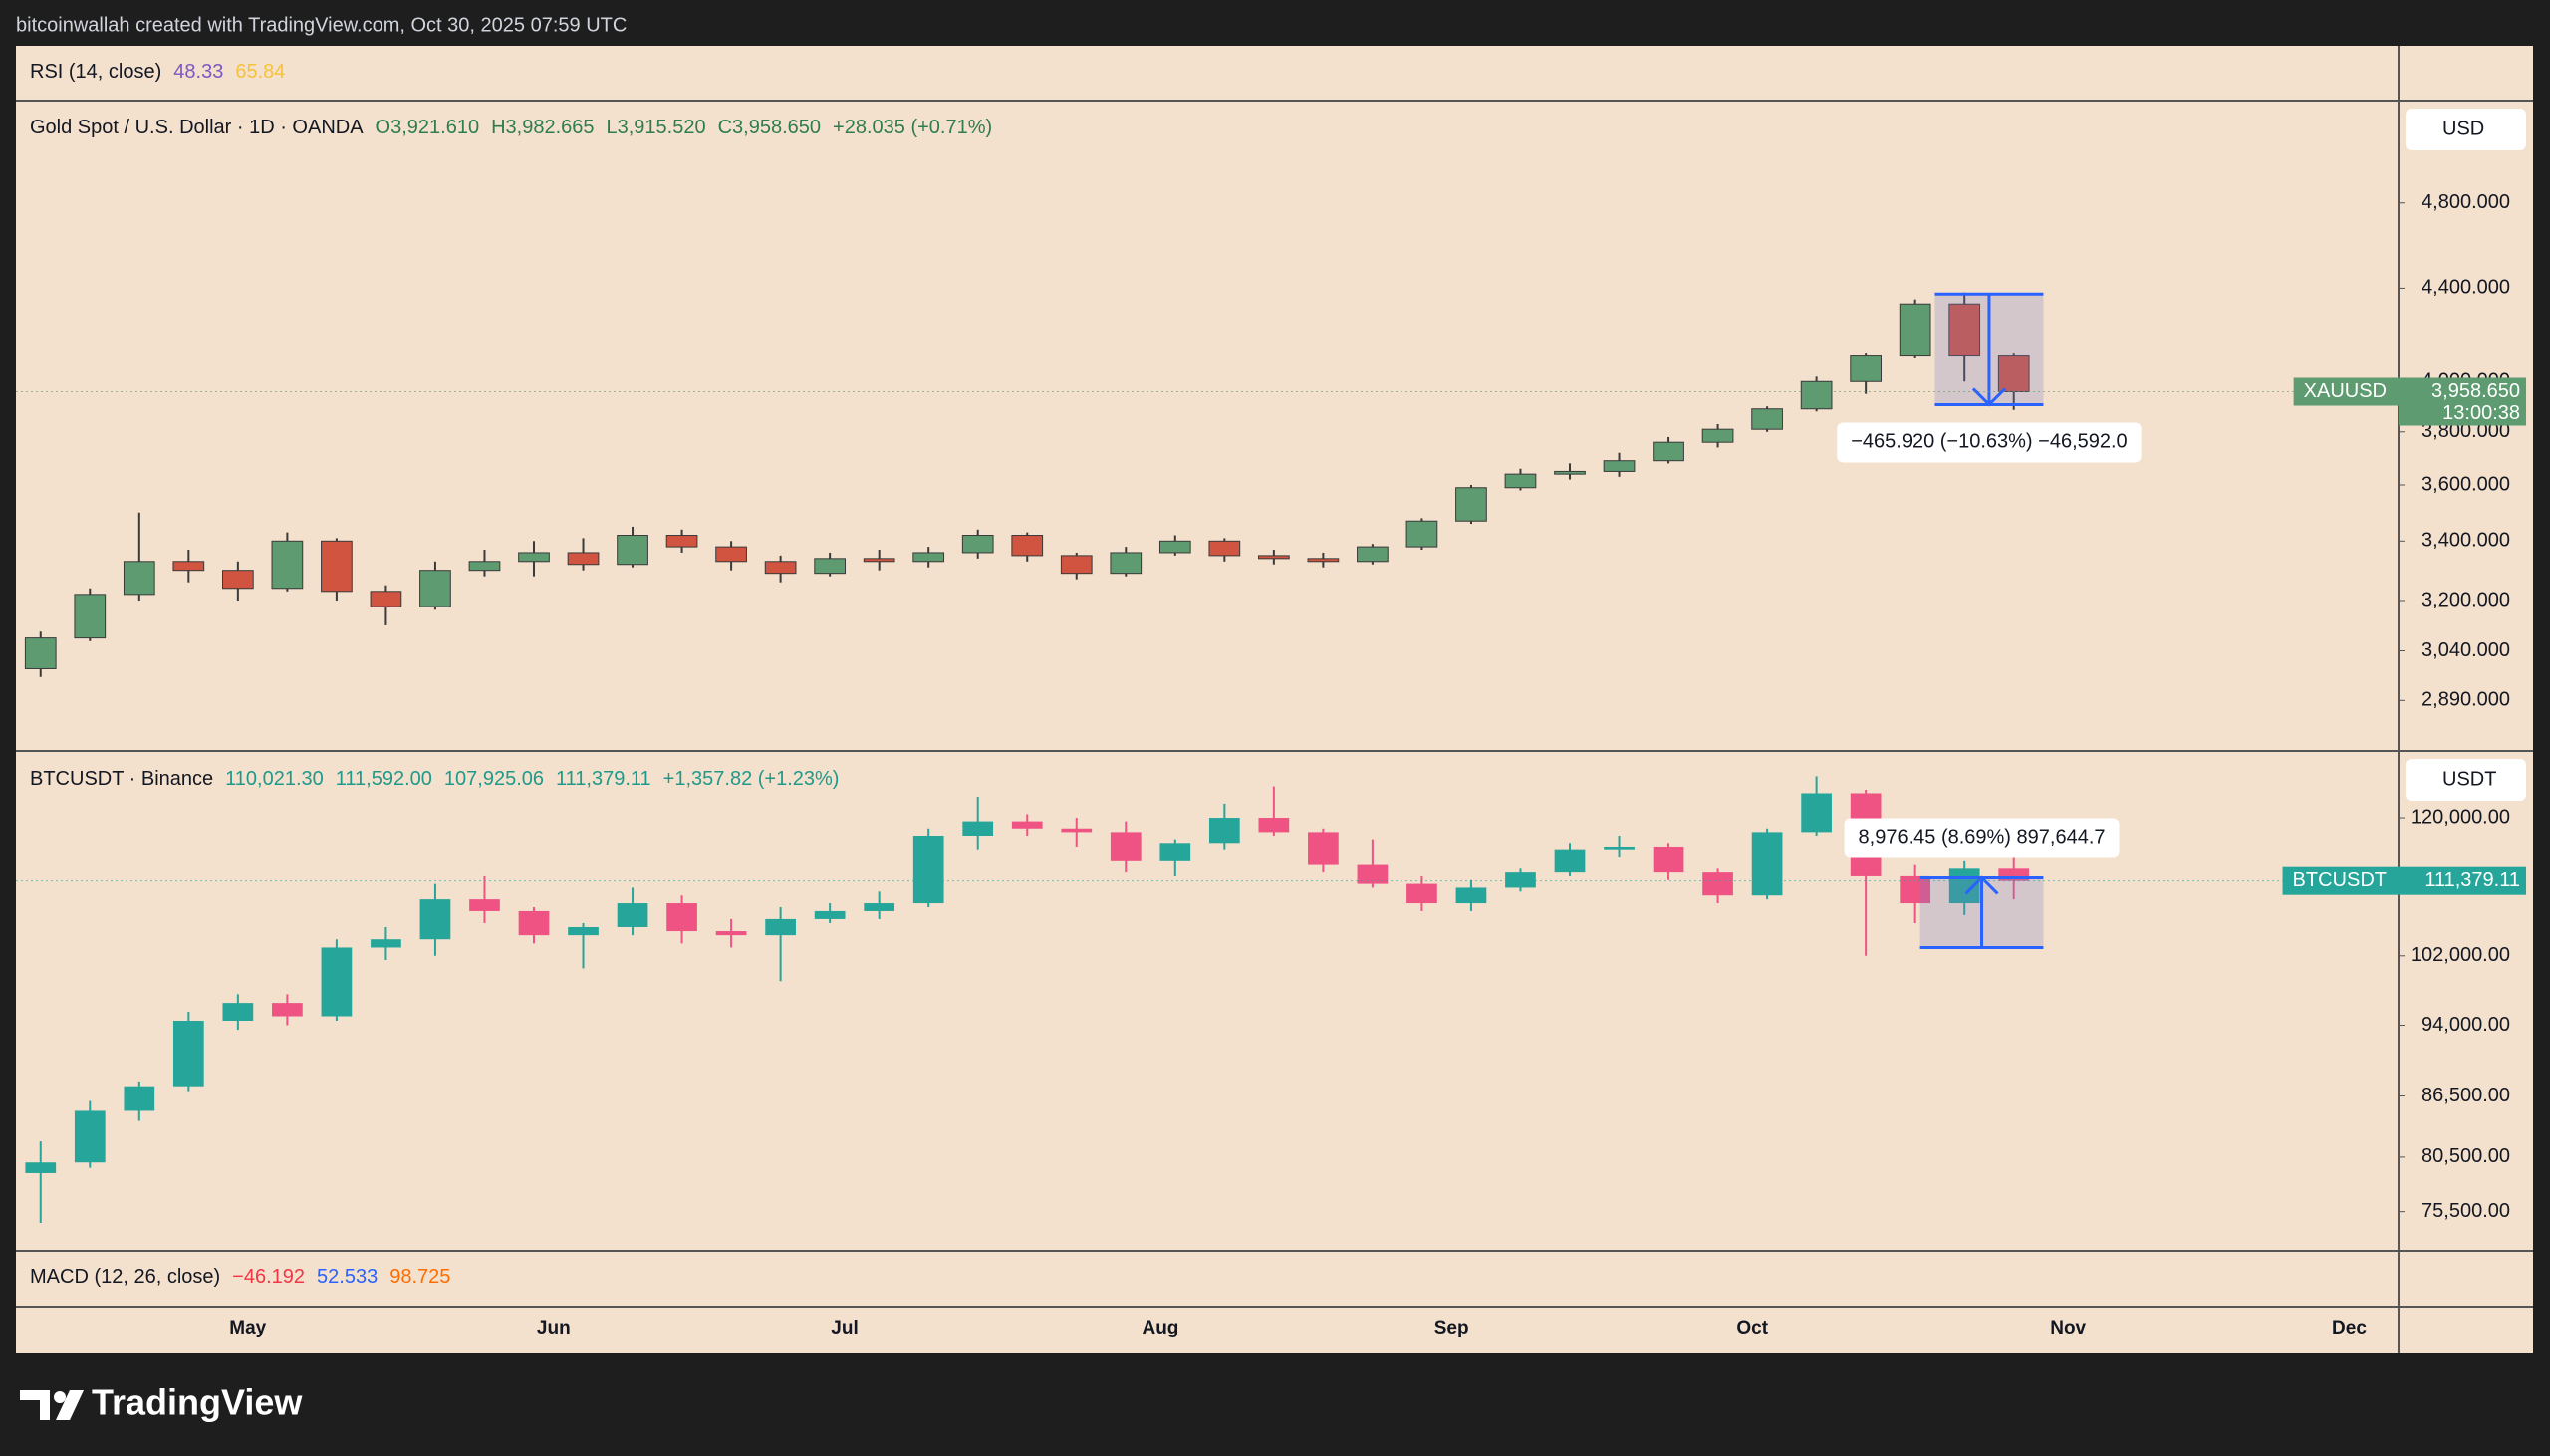 Image resolution: width=2550 pixels, height=1456 pixels. Describe the element at coordinates (125, 1277) in the screenshot. I see `indicator-name: MACD (12, 26, close)` at that location.